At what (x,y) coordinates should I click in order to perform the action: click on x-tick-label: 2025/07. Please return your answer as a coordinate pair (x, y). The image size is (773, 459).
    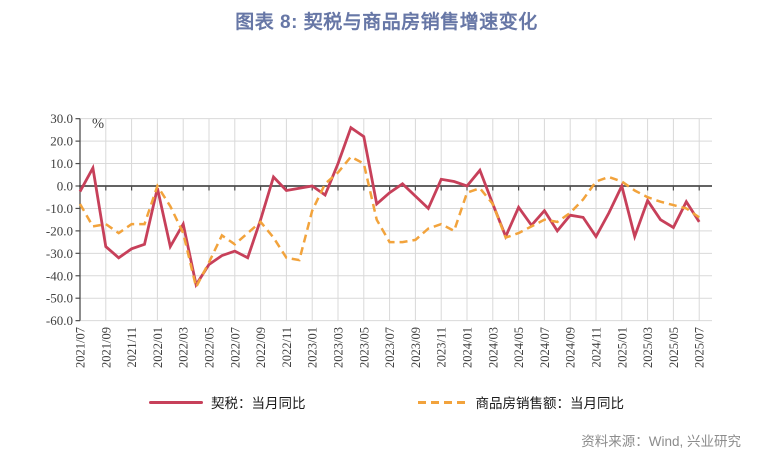
    Looking at the image, I should click on (700, 347).